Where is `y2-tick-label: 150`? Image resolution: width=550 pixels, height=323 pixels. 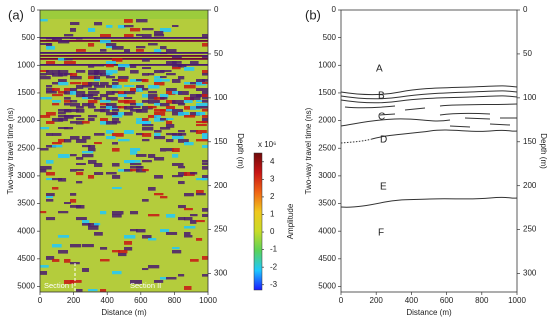
y2-tick-label: 150 is located at coordinates (530, 141).